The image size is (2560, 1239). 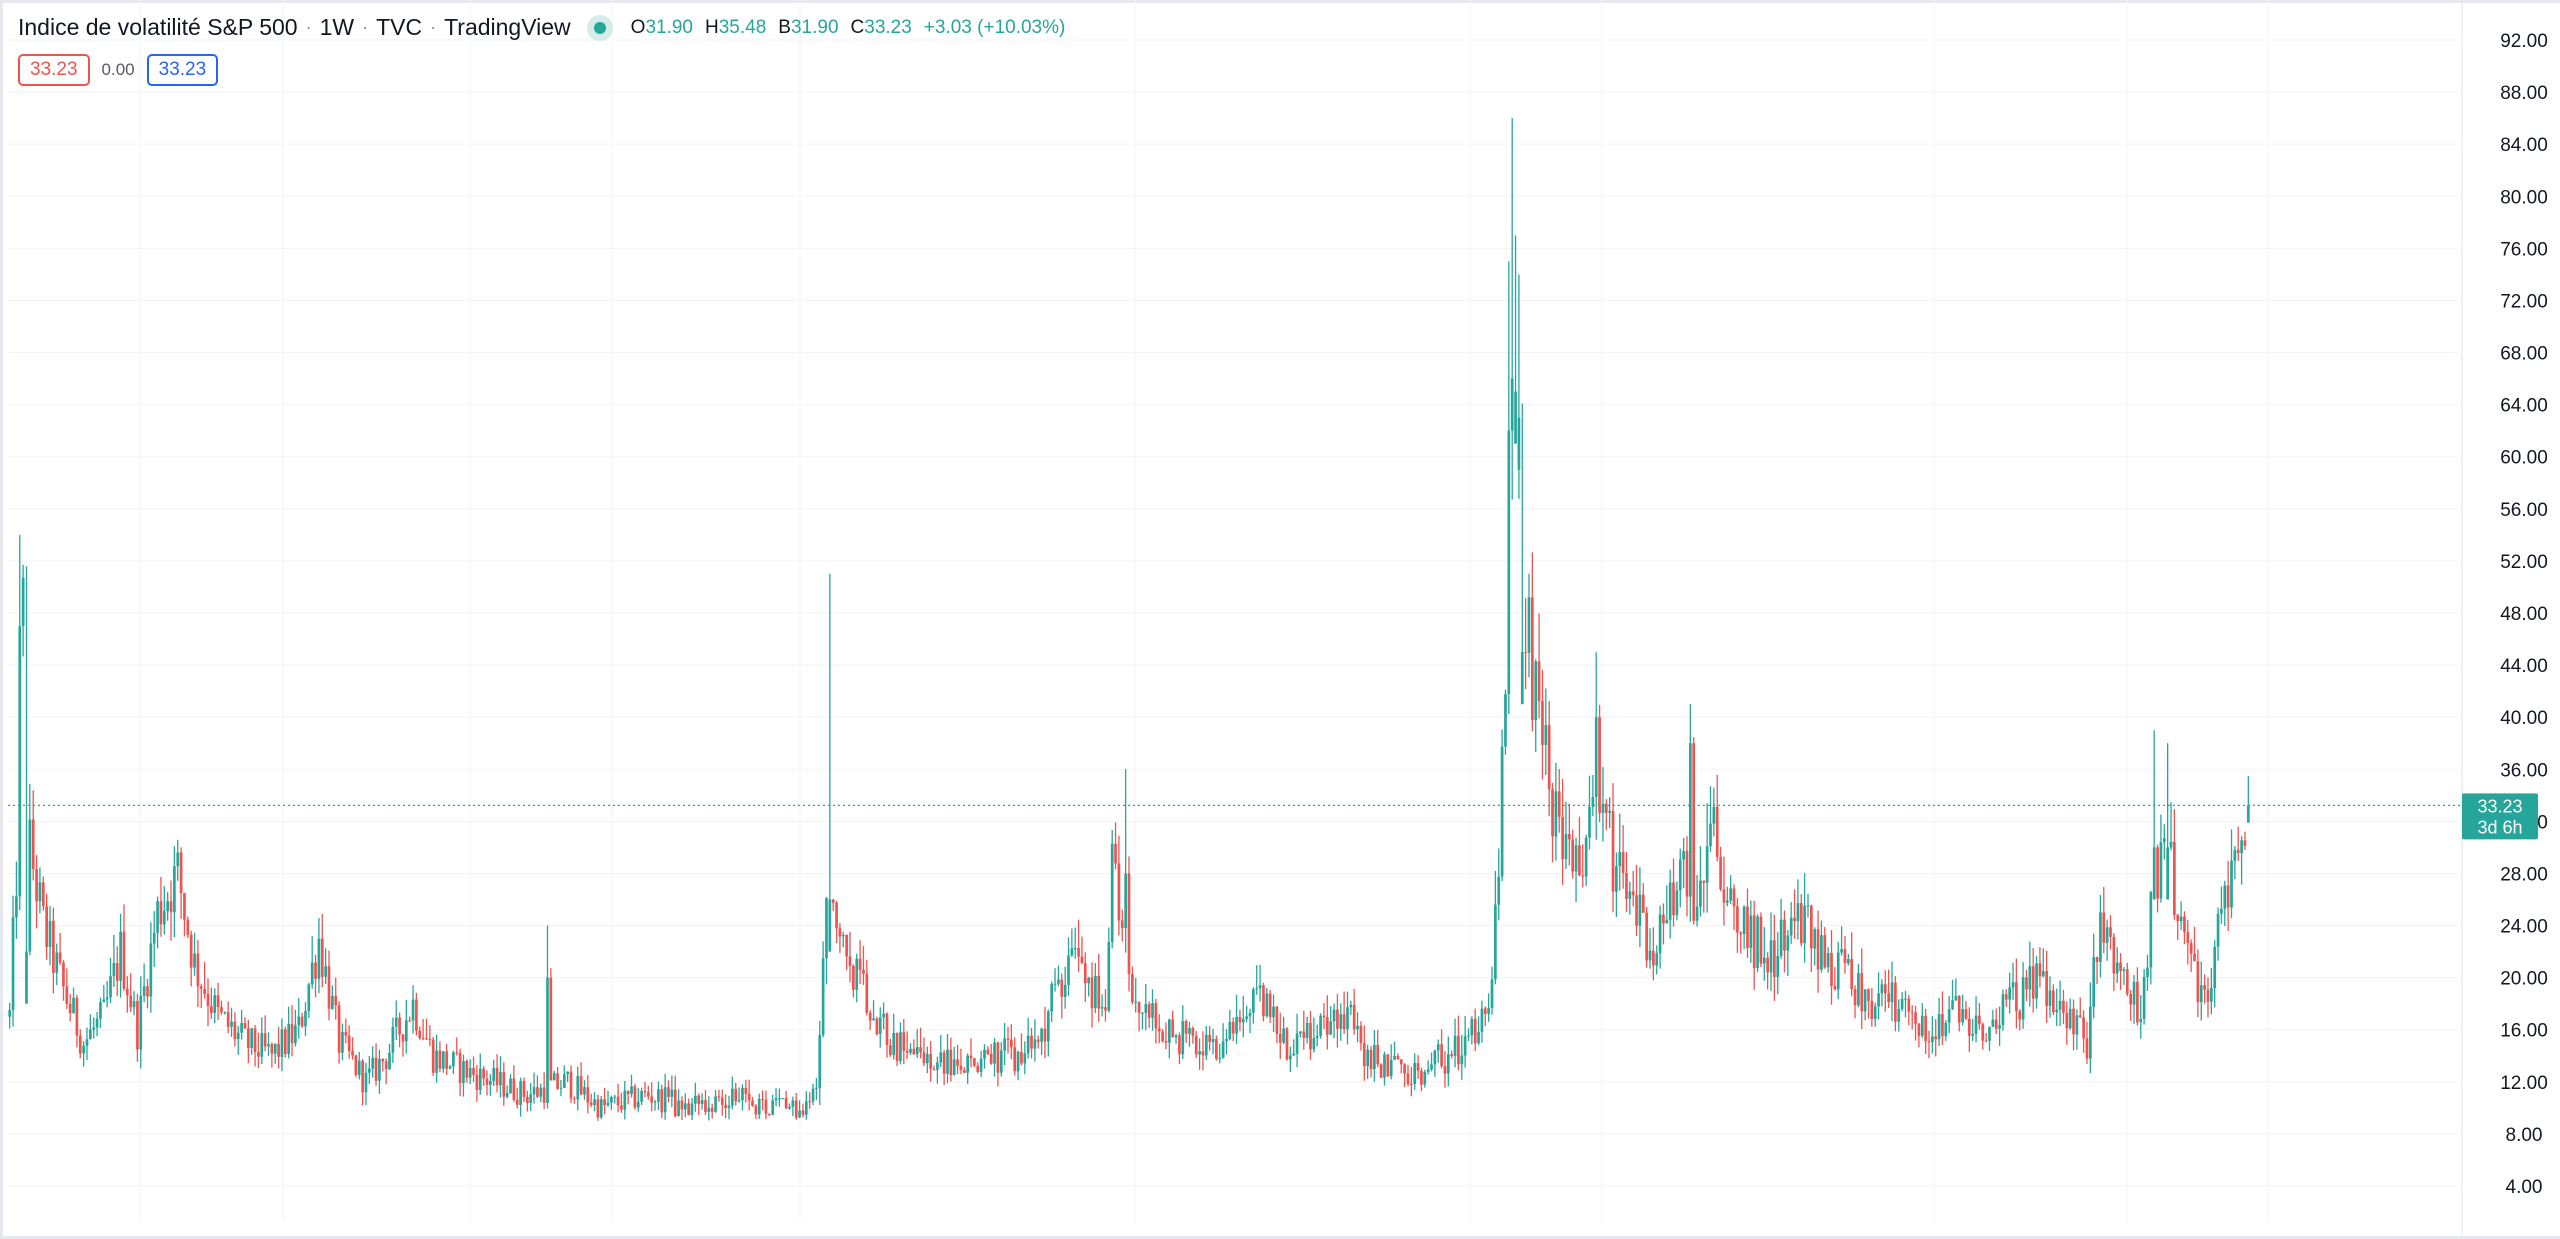 What do you see at coordinates (2524, 562) in the screenshot?
I see `price-tick-label: 52.00` at bounding box center [2524, 562].